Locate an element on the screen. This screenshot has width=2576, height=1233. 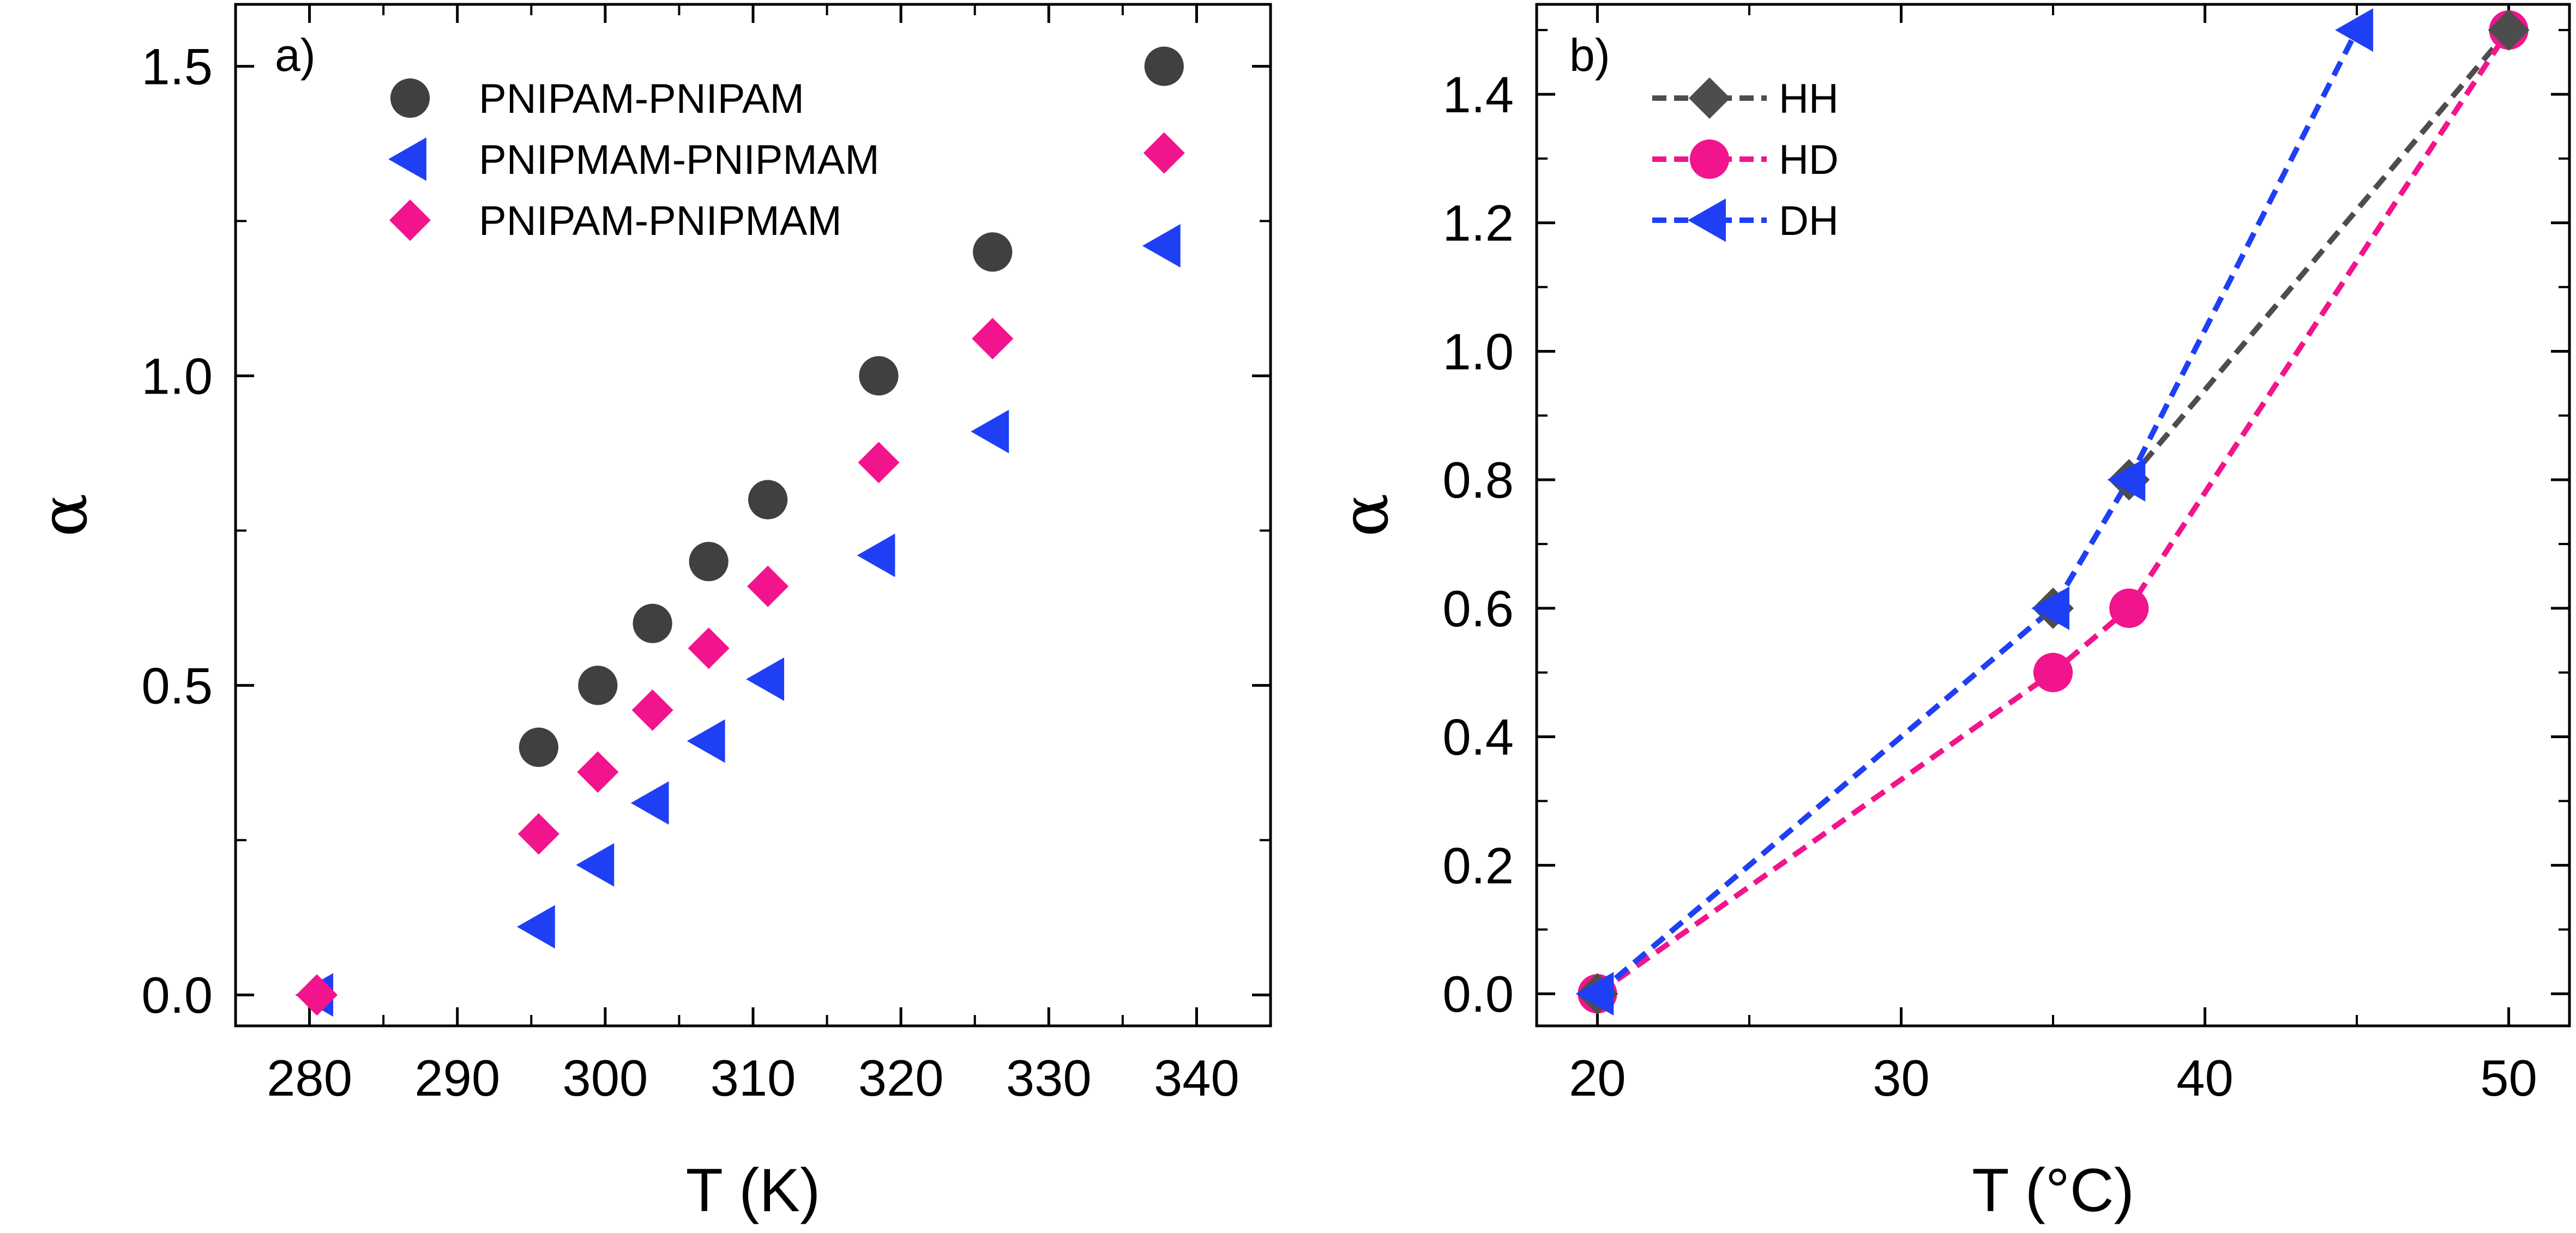
legend-label-pnipmam-pnipmam: PNIPMAM-PNIPMAM is located at coordinates (679, 160).